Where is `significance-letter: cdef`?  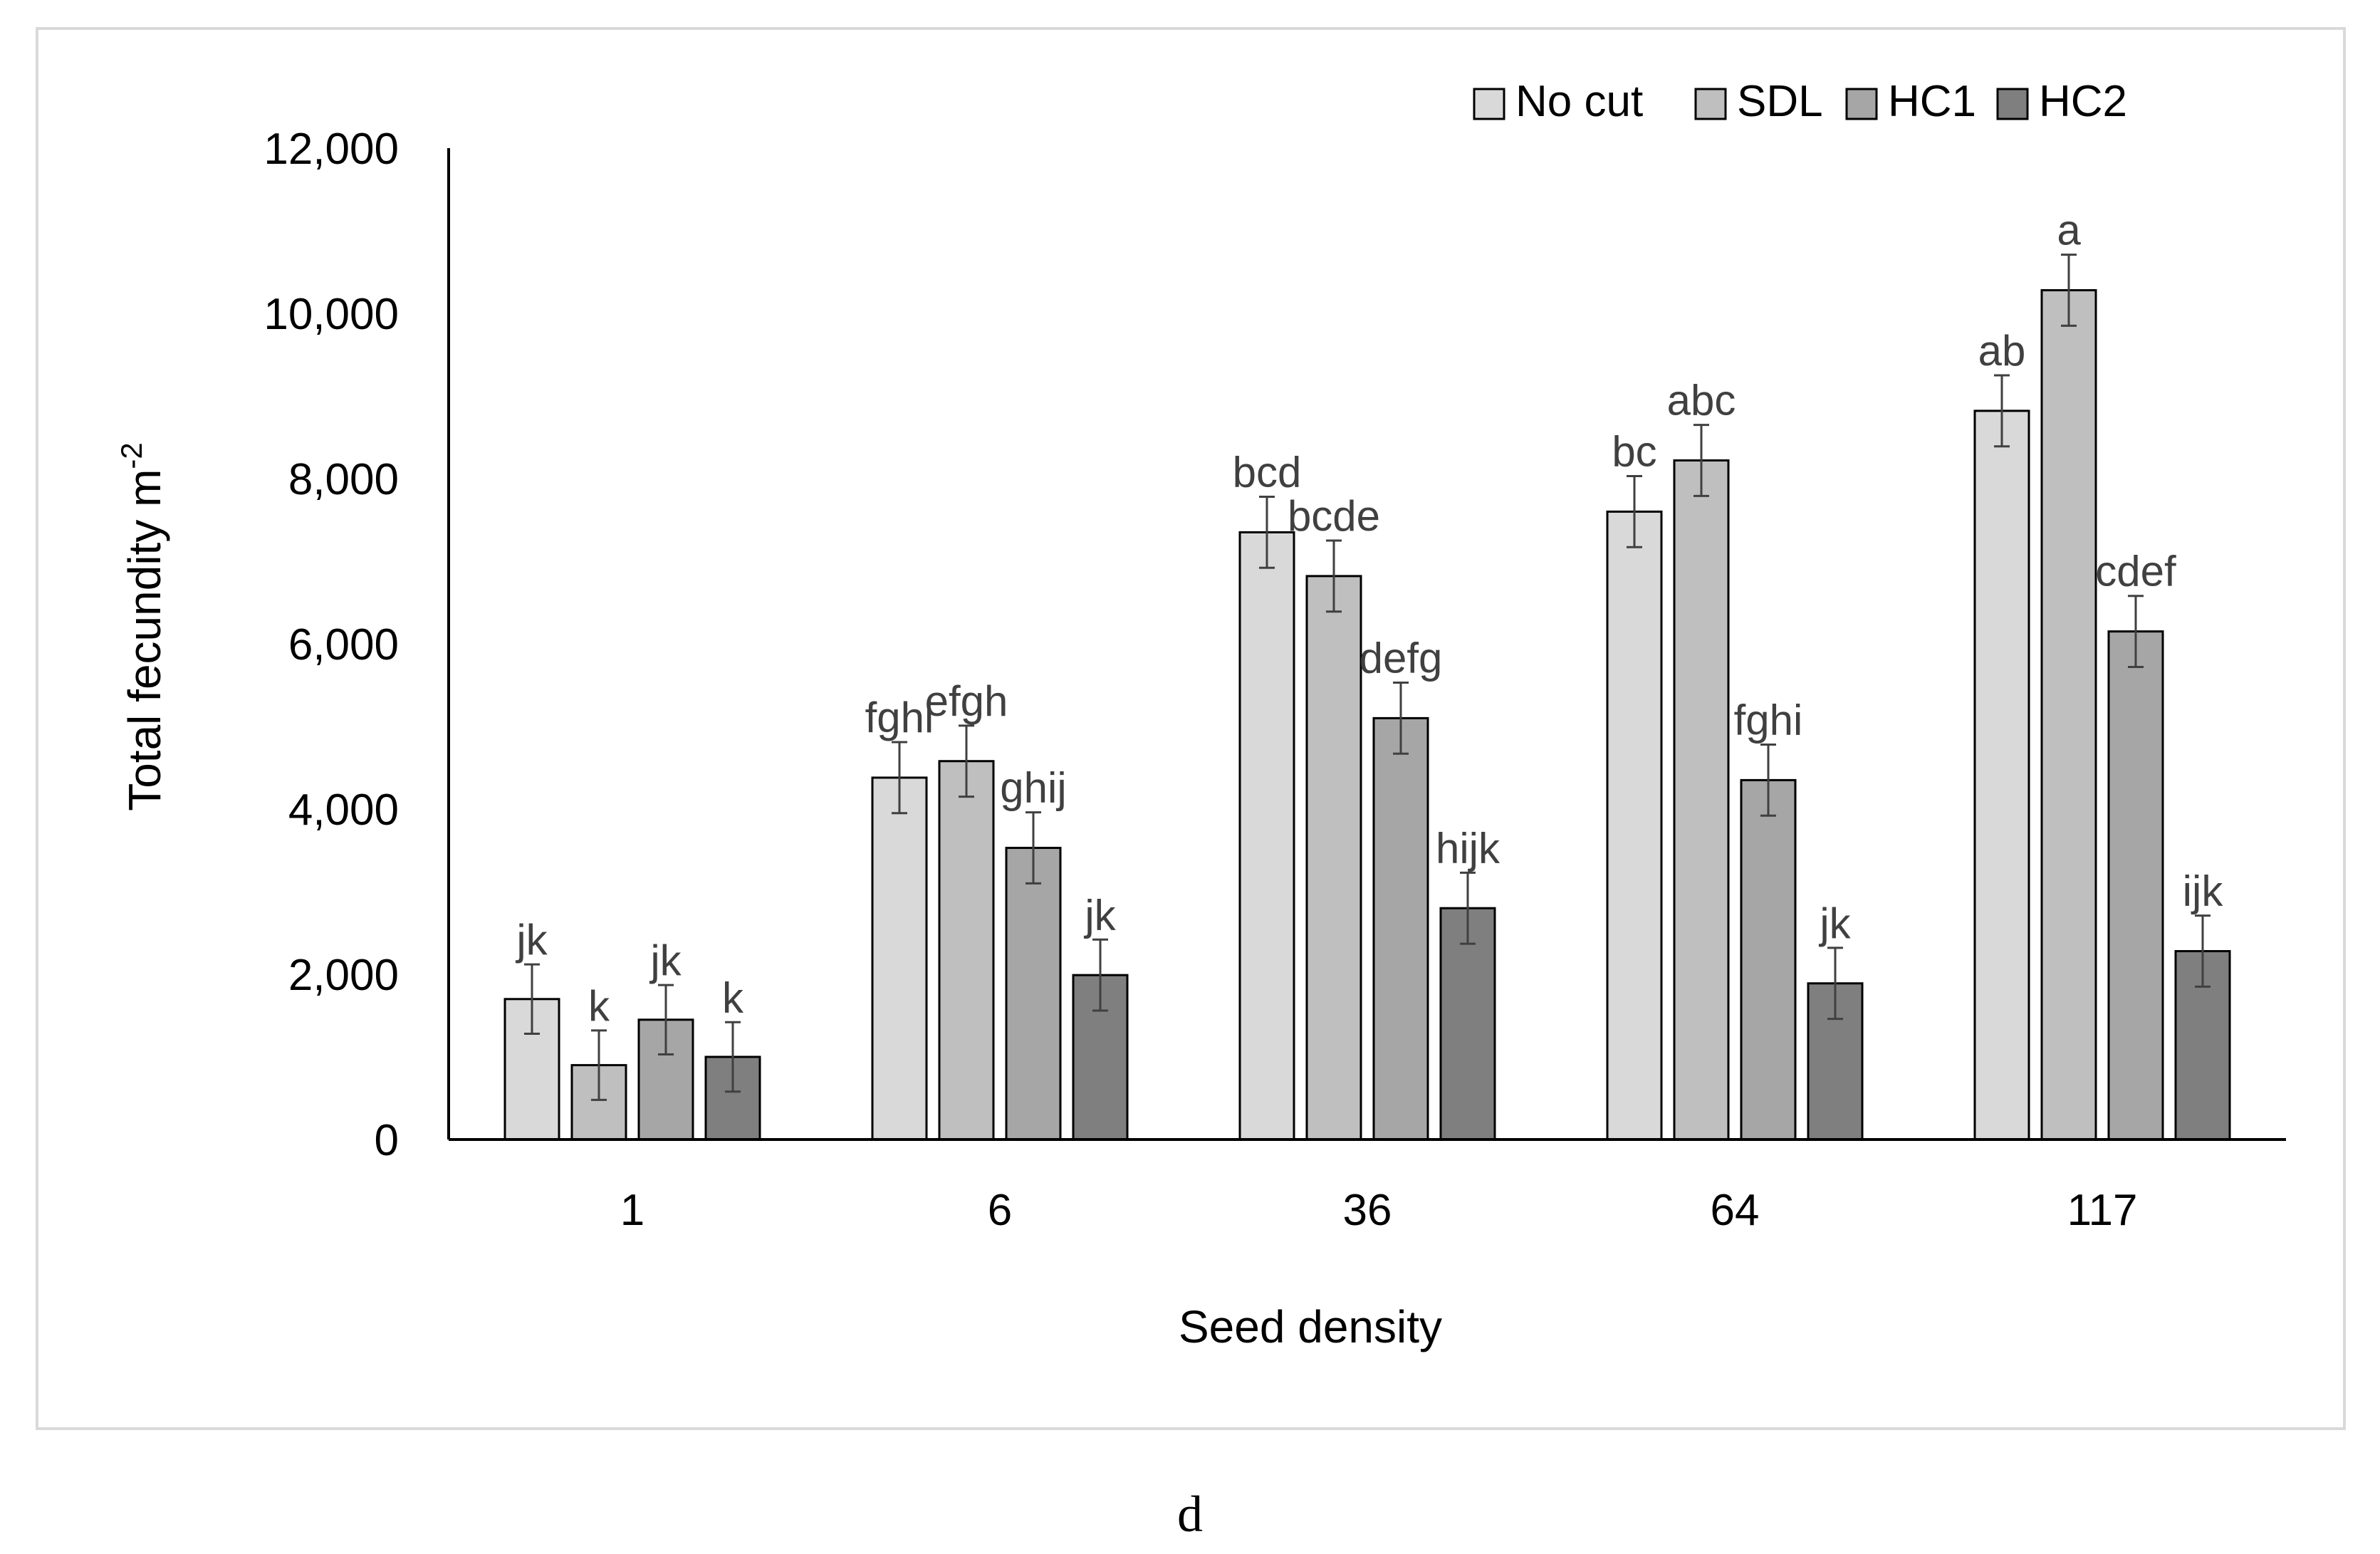 significance-letter: cdef is located at coordinates (2135, 571).